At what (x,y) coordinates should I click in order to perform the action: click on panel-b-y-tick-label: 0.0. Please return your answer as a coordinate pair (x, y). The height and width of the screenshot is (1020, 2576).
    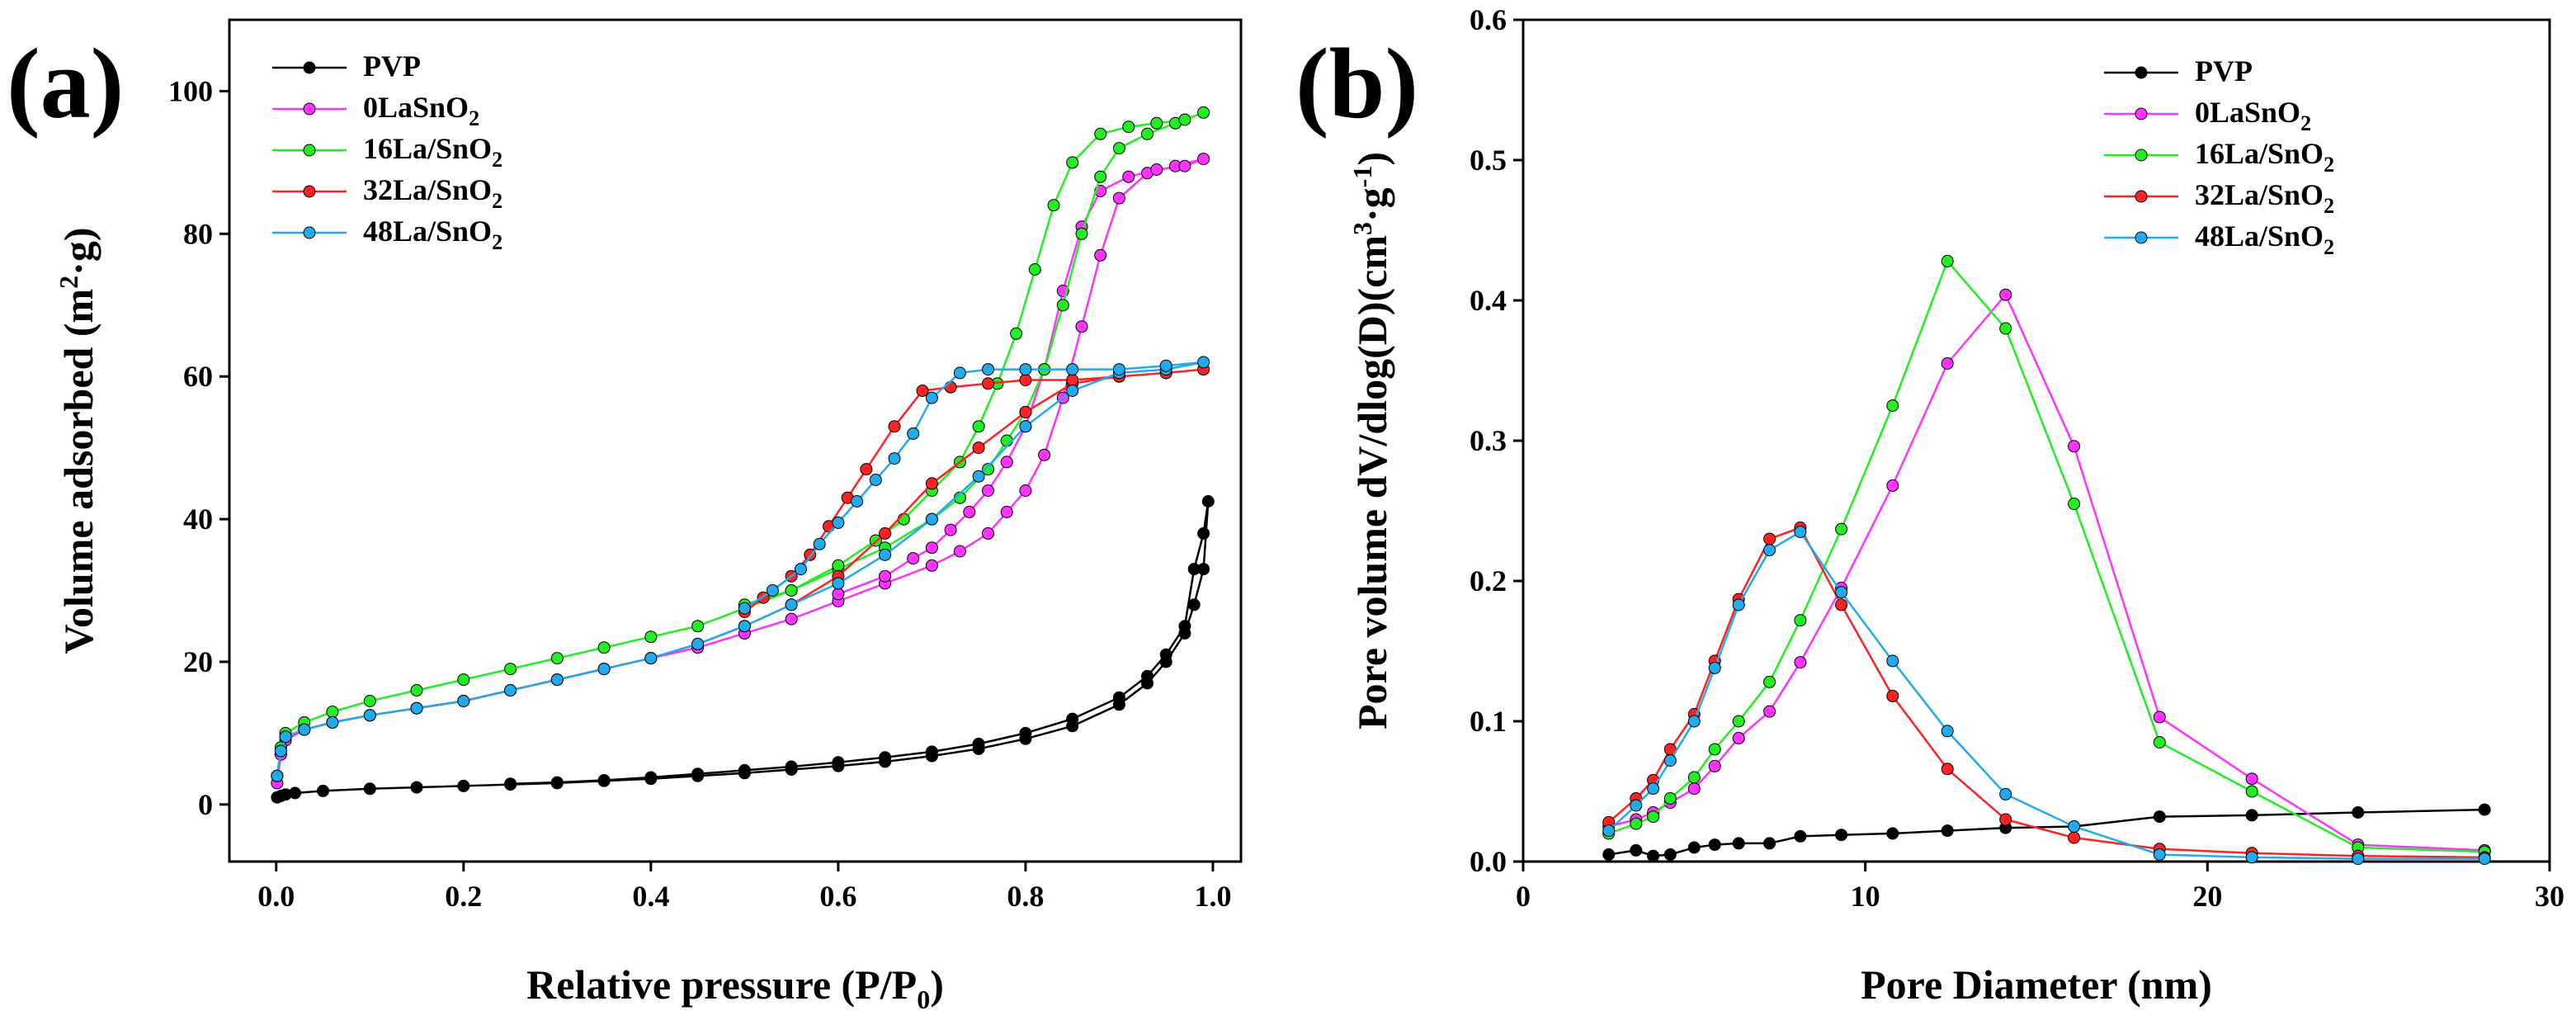
    Looking at the image, I should click on (1488, 861).